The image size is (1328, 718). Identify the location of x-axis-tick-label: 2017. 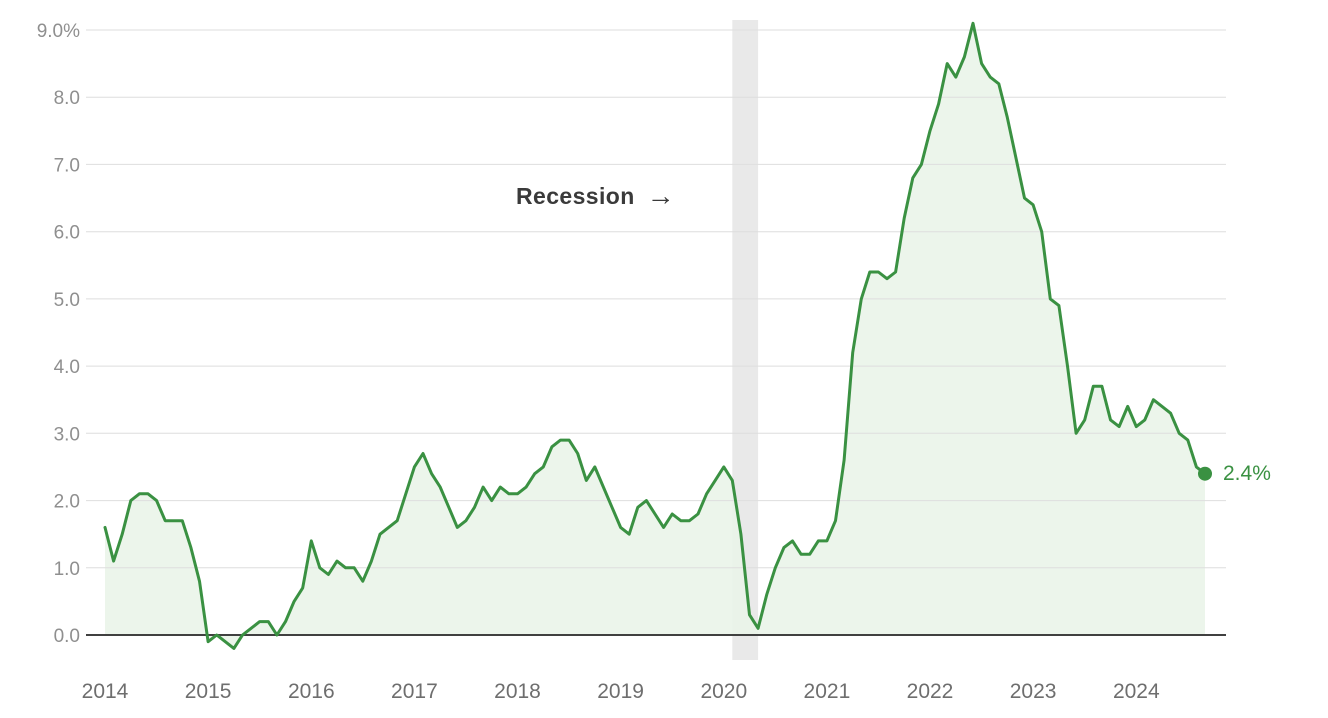
(414, 691).